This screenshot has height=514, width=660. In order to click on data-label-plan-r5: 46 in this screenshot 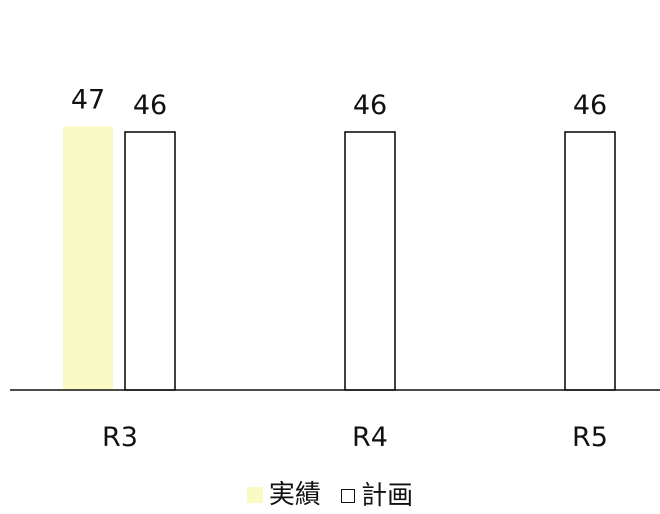, I will do `click(590, 105)`.